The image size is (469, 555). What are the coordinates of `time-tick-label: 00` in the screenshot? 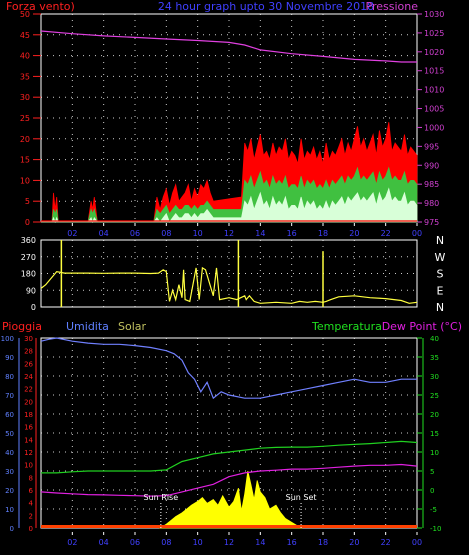 It's located at (417, 233).